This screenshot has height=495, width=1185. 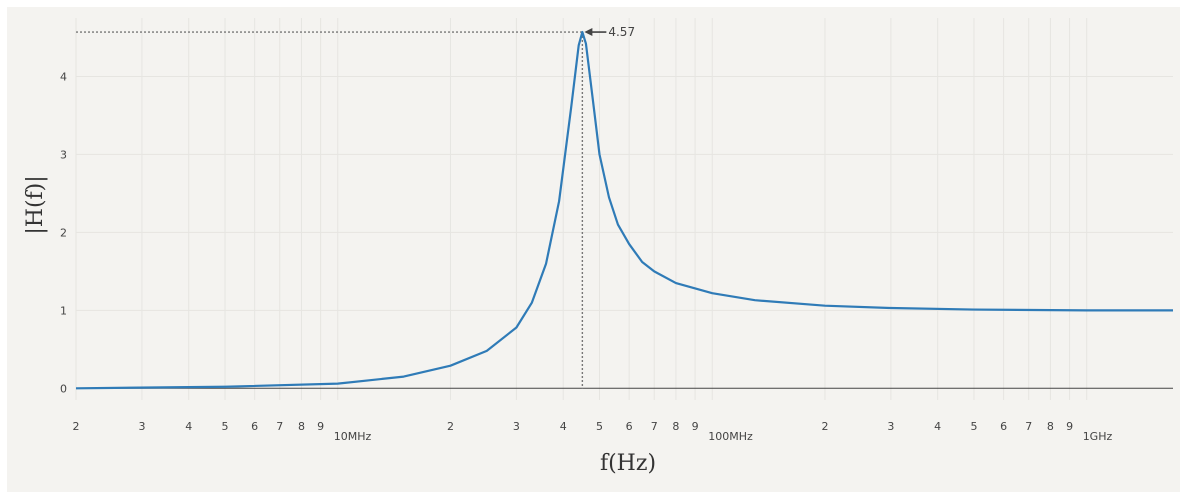 I want to click on peak-annotation: 4.57, so click(x=609, y=32).